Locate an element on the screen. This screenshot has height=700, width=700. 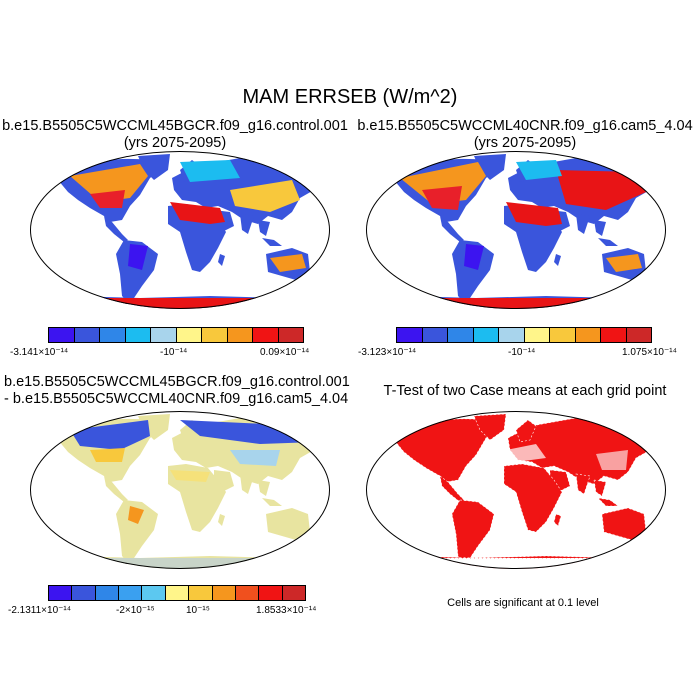
map-top-right is located at coordinates (516, 230).